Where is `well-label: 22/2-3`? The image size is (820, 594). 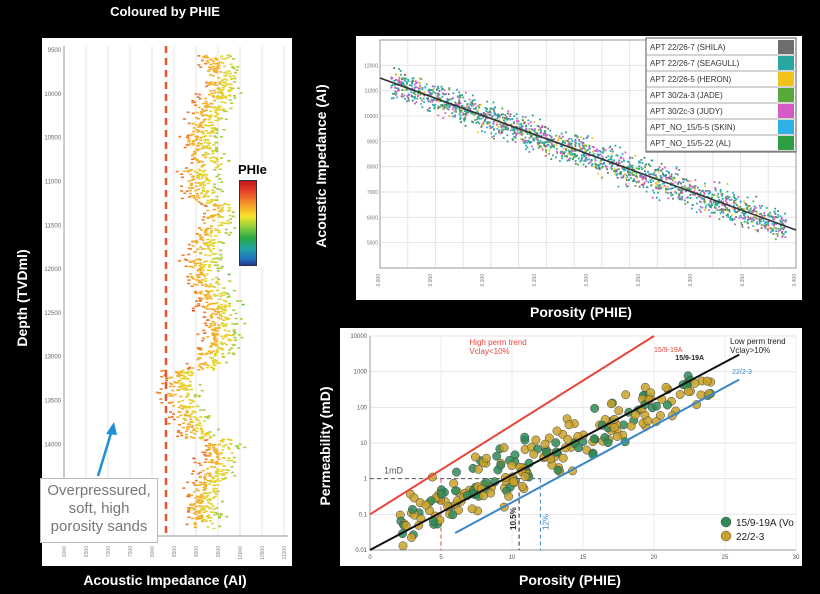 well-label: 22/2-3 is located at coordinates (742, 372).